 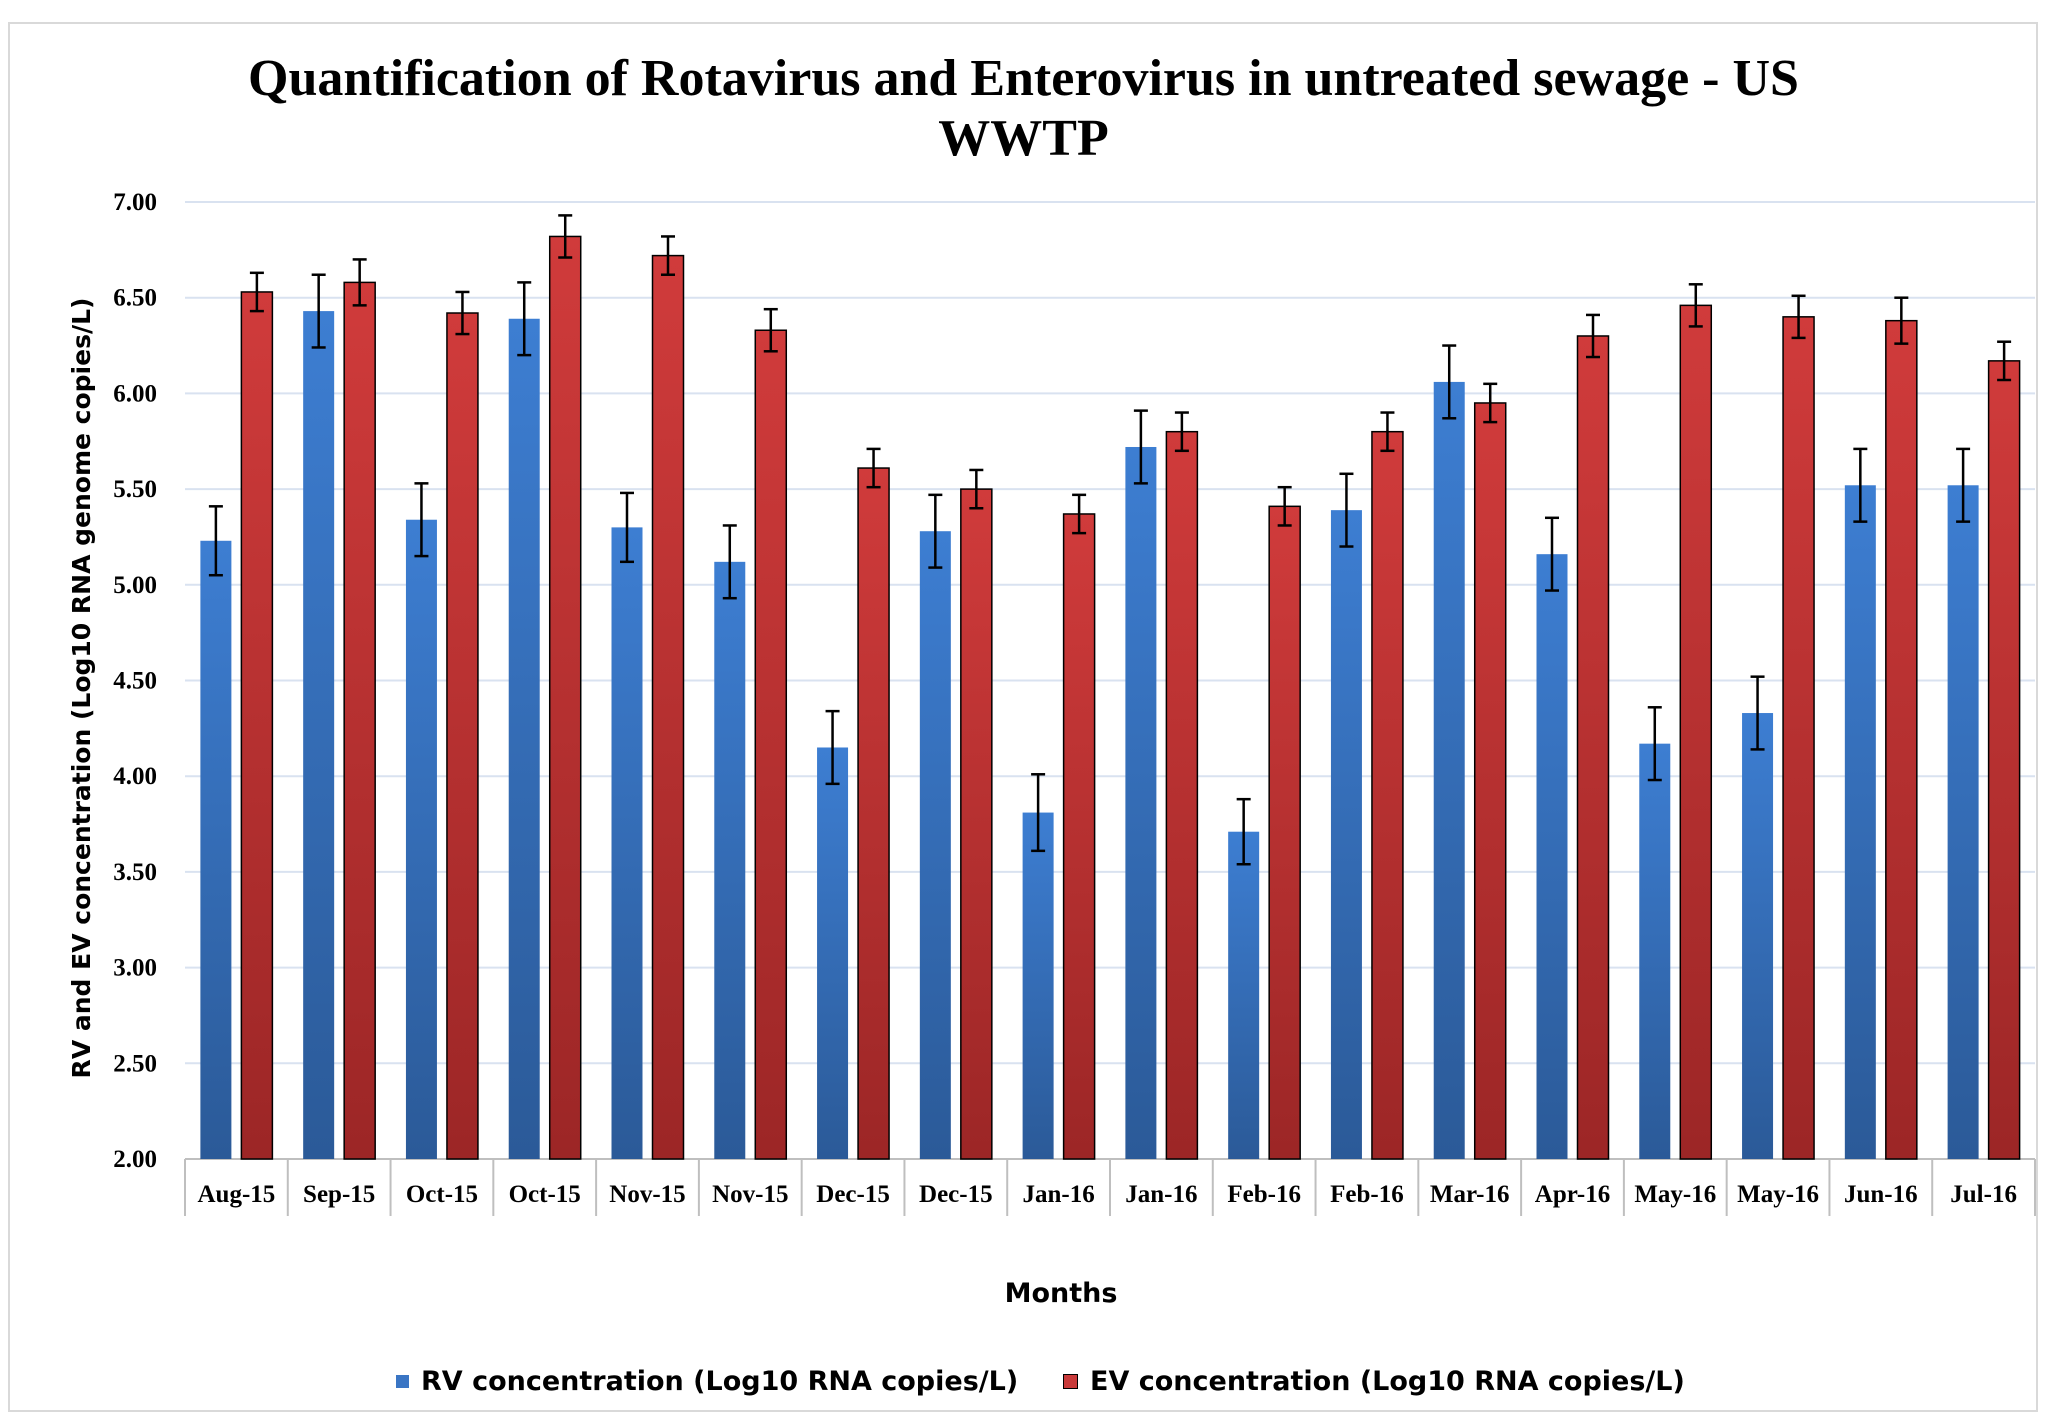 What do you see at coordinates (1983, 1194) in the screenshot?
I see `x-tick-label: Jul-16` at bounding box center [1983, 1194].